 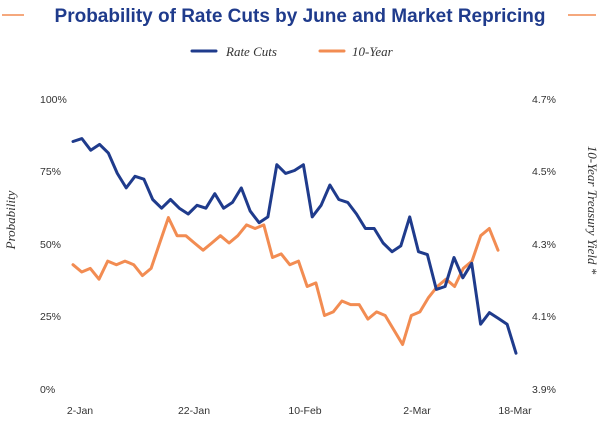 What do you see at coordinates (194, 411) in the screenshot?
I see `x-tick: 22-Jan` at bounding box center [194, 411].